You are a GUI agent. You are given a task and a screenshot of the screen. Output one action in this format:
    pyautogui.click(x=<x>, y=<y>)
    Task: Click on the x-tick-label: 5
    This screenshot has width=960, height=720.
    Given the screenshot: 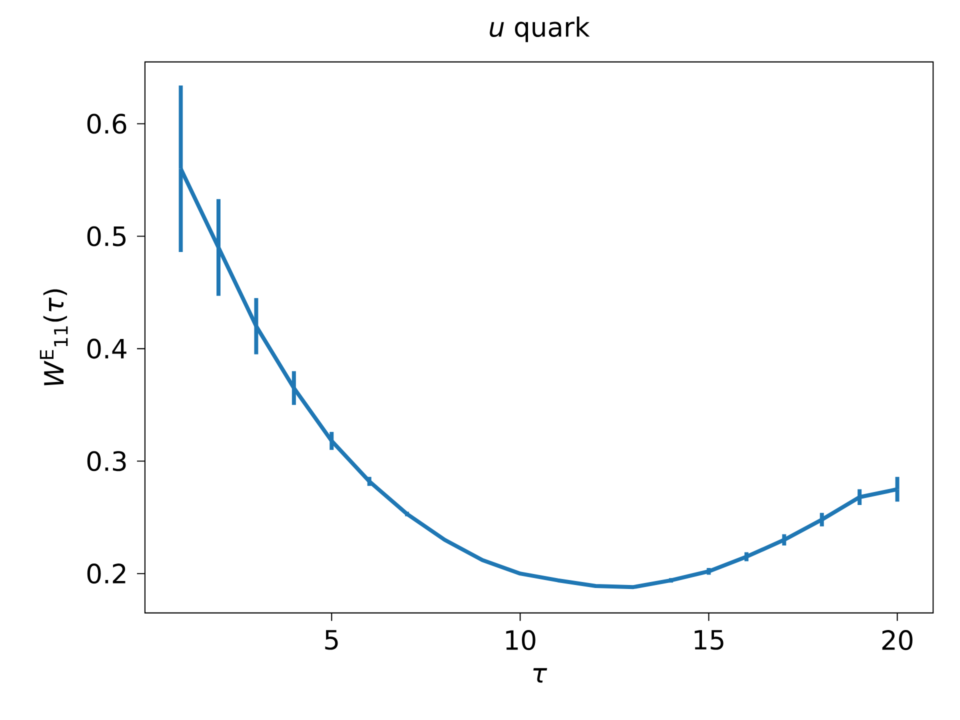 What is the action you would take?
    pyautogui.click(x=331, y=640)
    